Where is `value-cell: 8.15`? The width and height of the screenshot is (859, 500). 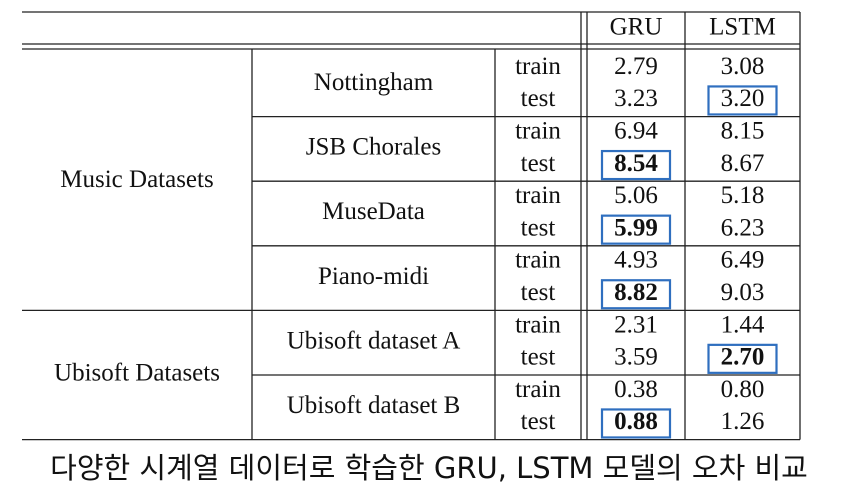
value-cell: 8.15 is located at coordinates (743, 130).